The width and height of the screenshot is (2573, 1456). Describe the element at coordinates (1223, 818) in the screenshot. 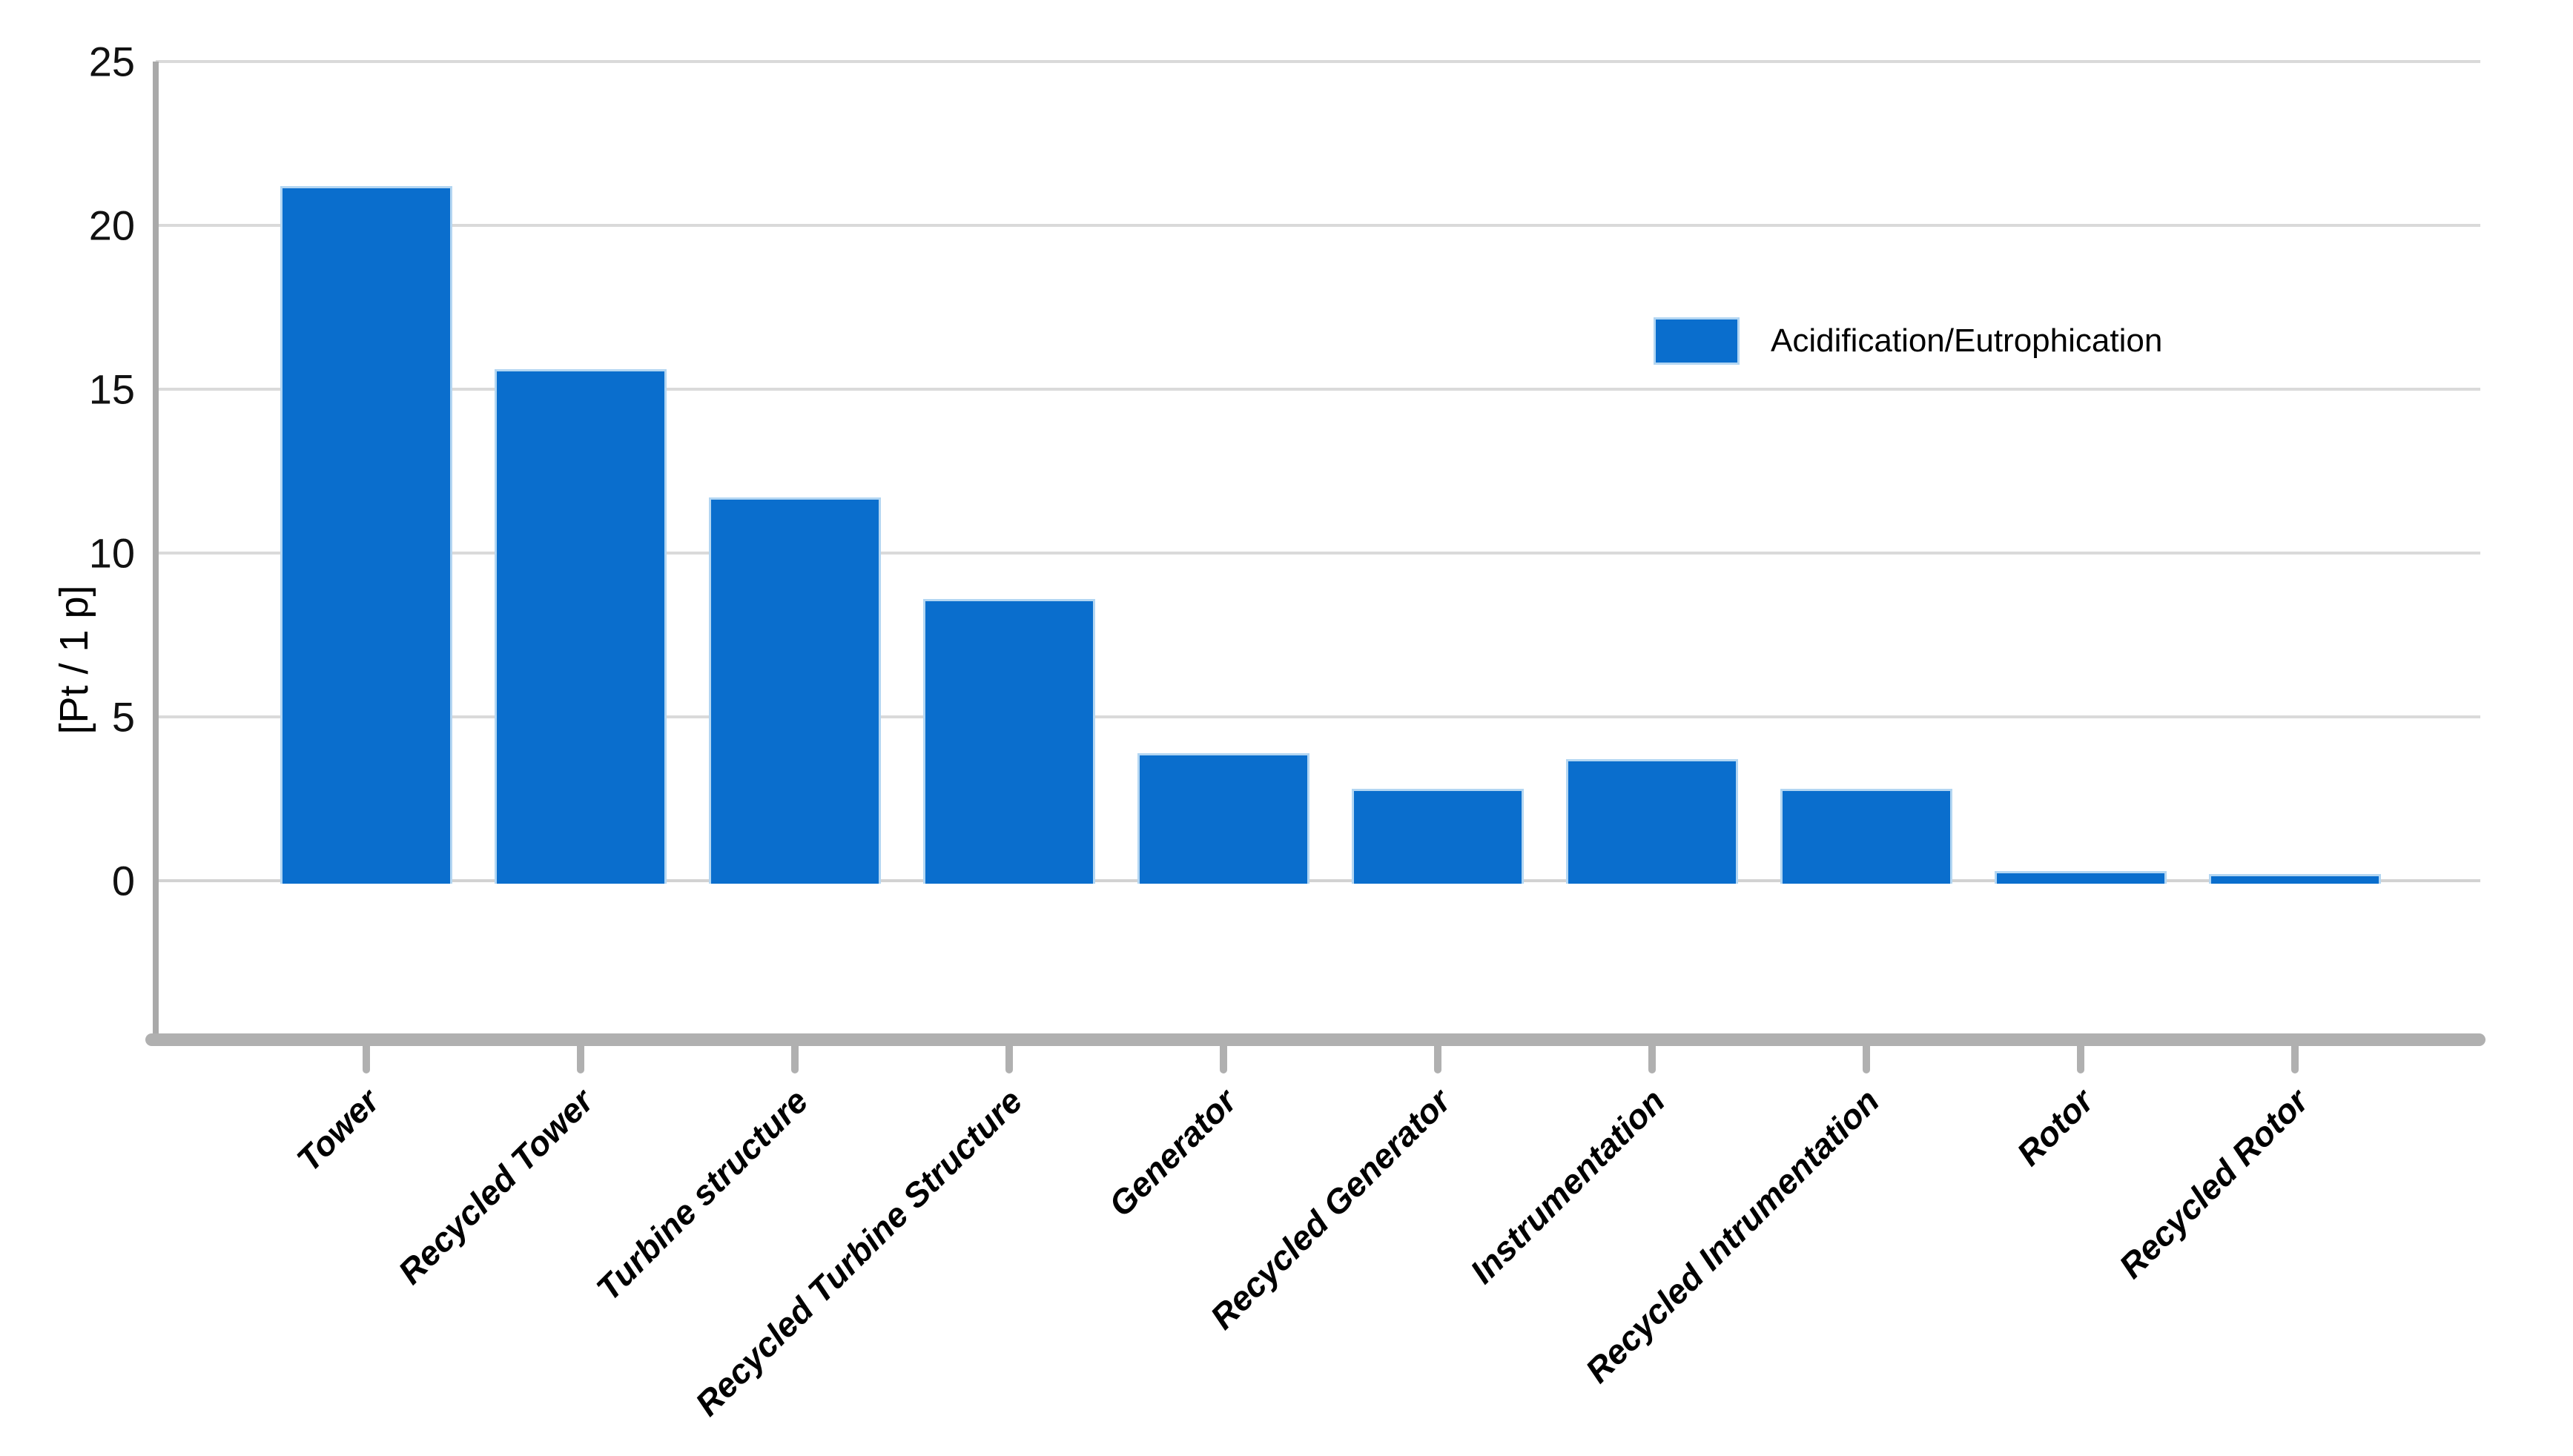

I see `bar-generator` at that location.